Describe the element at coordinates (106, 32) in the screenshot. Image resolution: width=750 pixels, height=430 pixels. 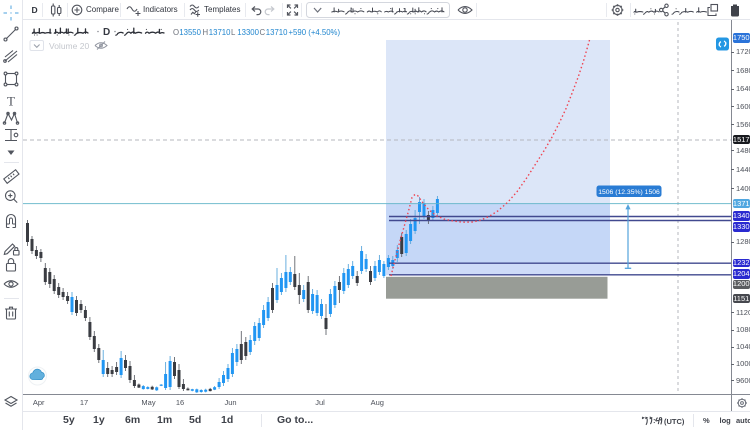
I see `svg-text: D` at that location.